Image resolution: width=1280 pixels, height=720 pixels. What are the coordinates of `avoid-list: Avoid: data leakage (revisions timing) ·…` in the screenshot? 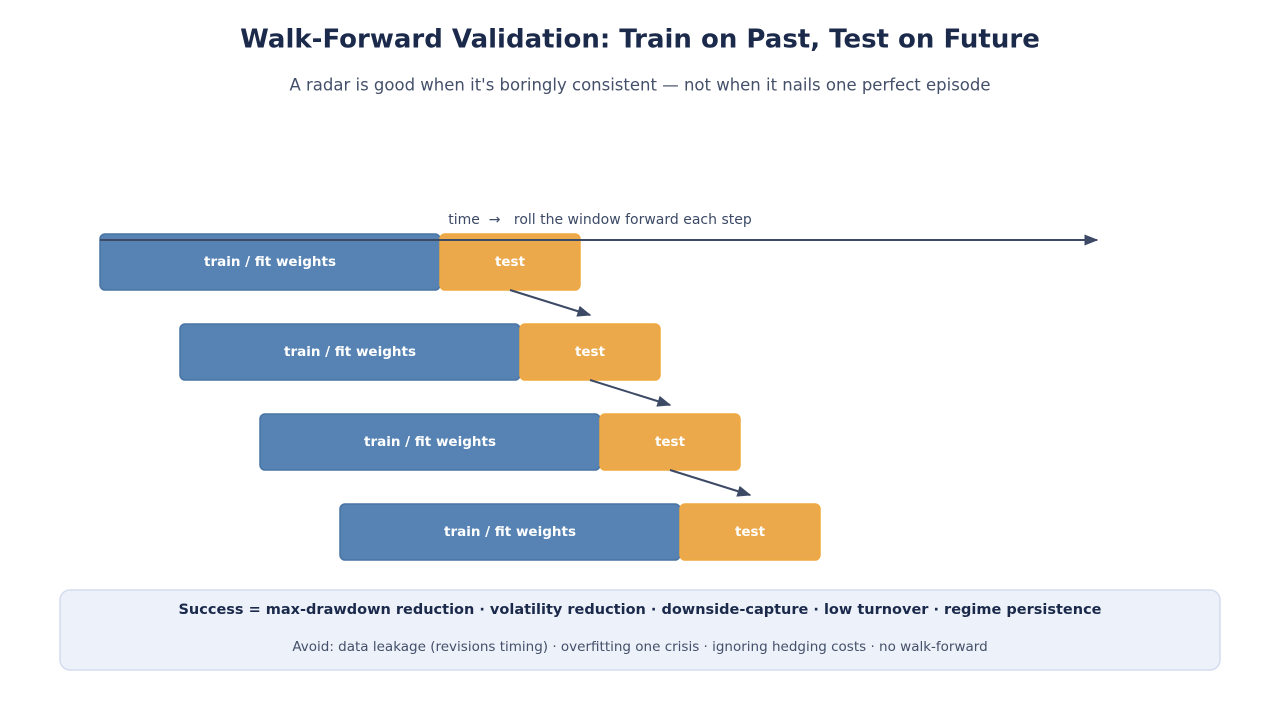 It's located at (639, 647).